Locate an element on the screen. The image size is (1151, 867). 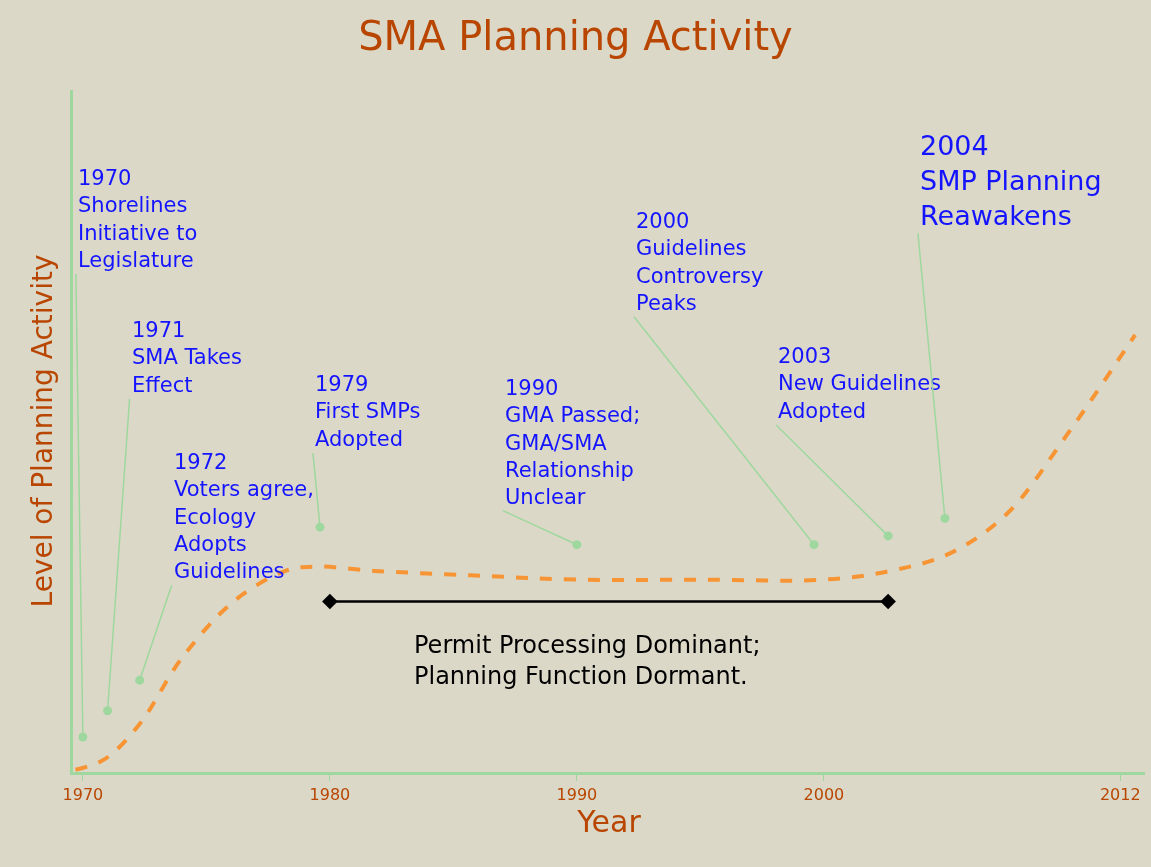
x-tick-label: 2012 is located at coordinates (1120, 795).